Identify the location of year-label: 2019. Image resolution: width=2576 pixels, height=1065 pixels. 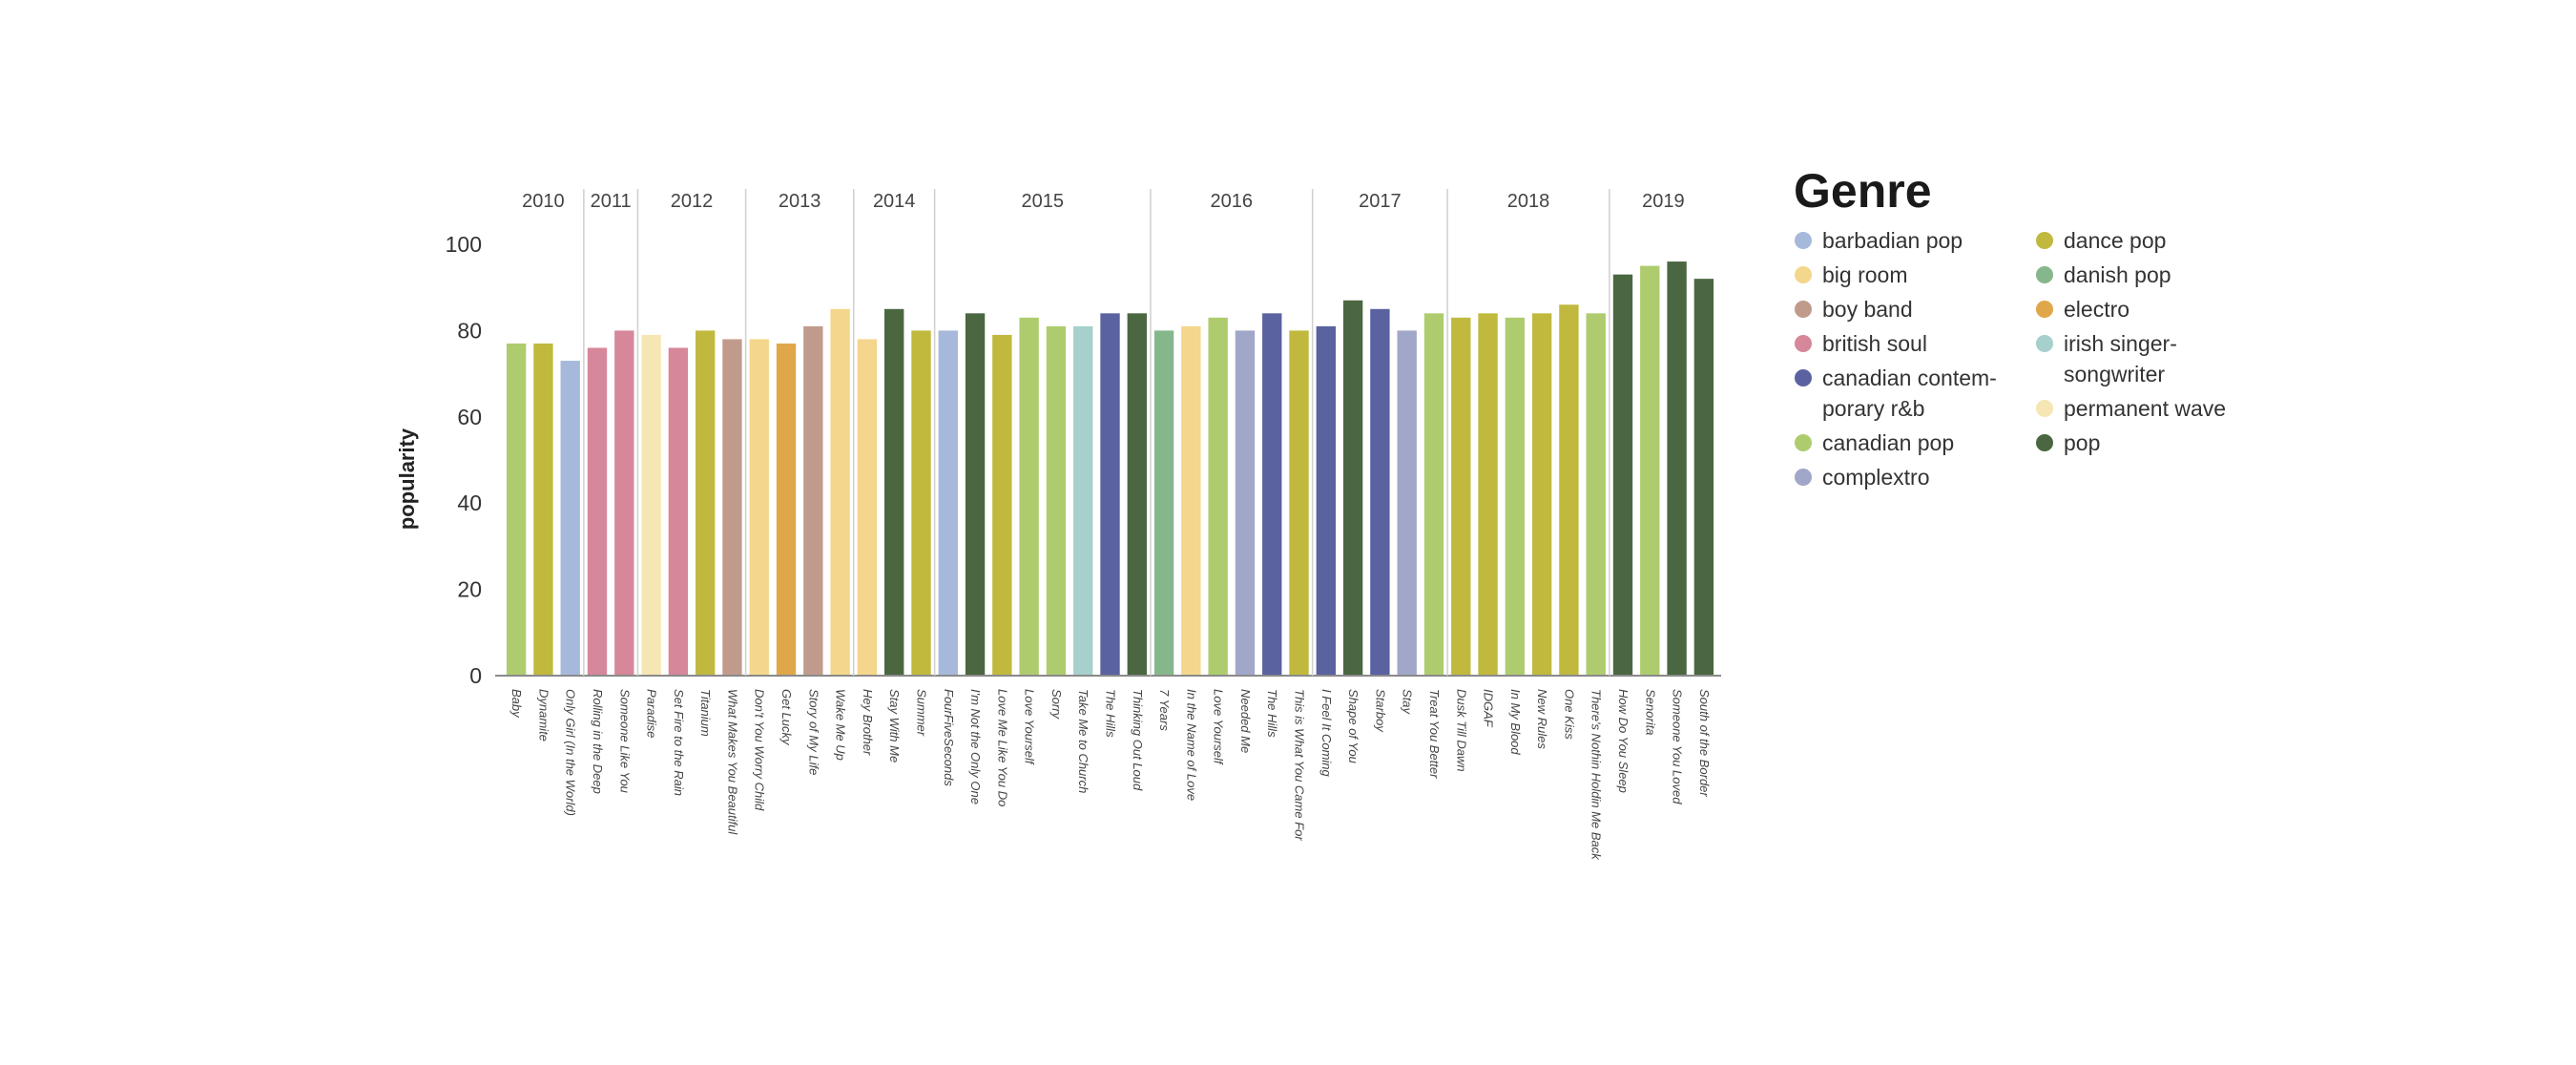
(1663, 201).